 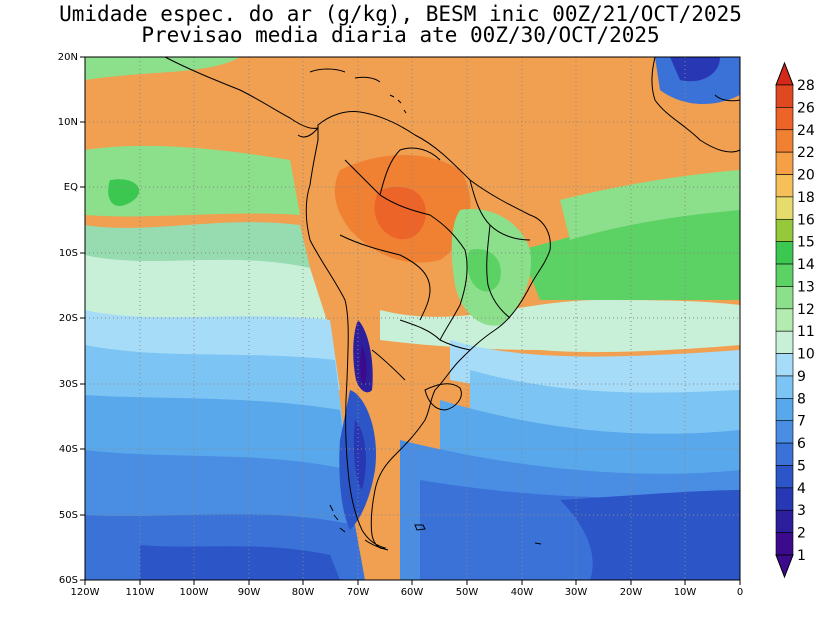 I want to click on lat-label: 20N, so click(x=68, y=57).